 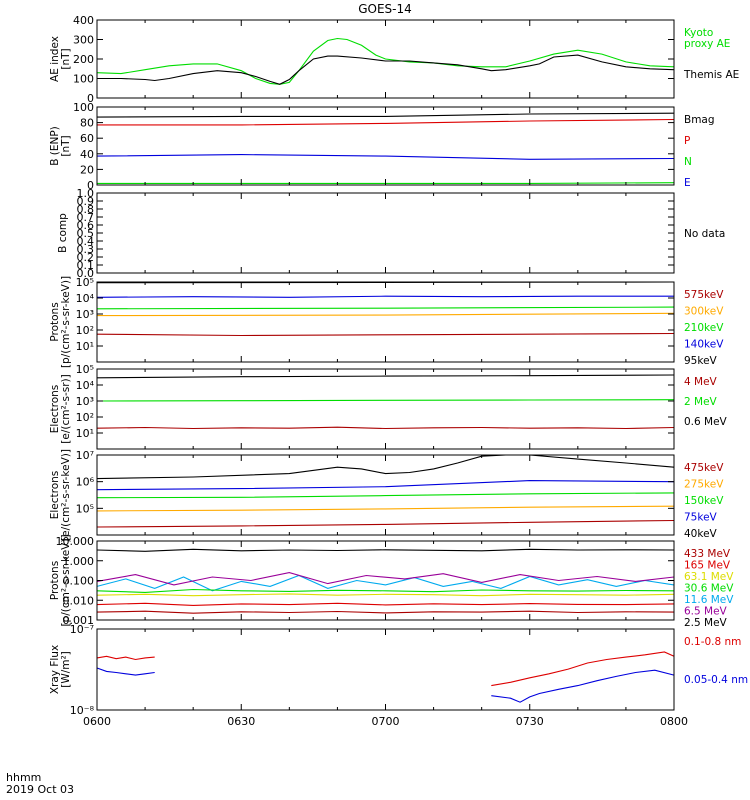 What do you see at coordinates (125, 671) in the screenshot?
I see `series-line-p8-0-05-0-4-nm-seg1` at bounding box center [125, 671].